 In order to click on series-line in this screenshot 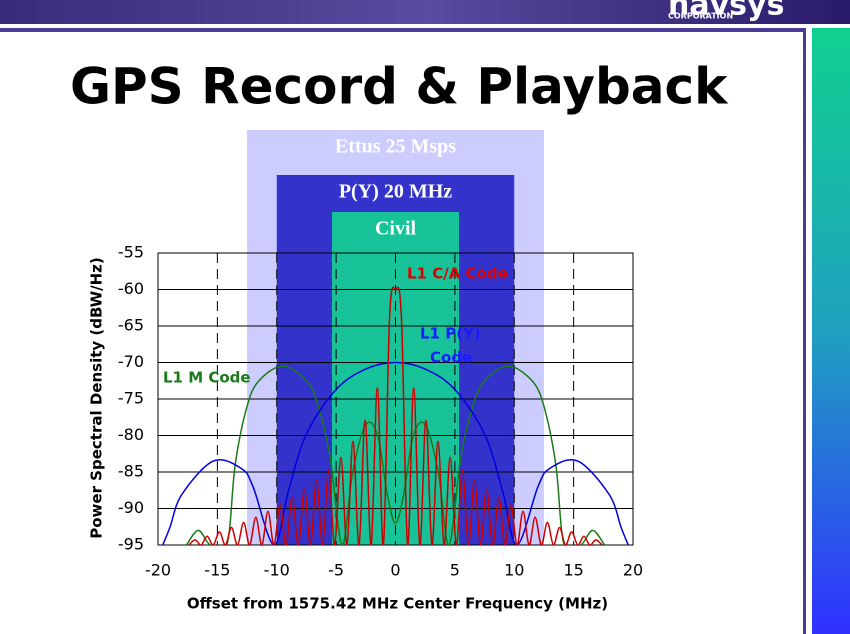, I will do `click(395, 455)`.